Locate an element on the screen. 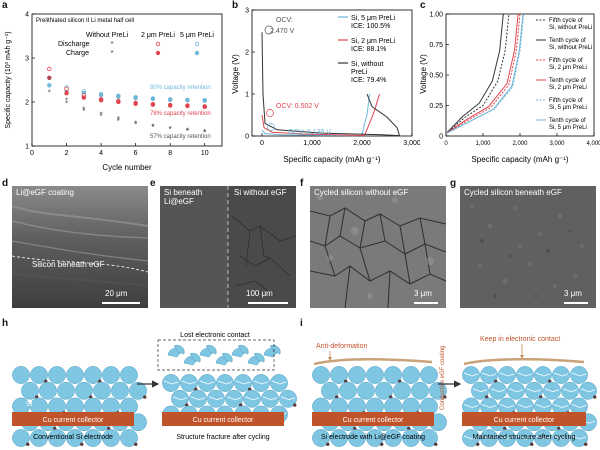  panel-letter-b: b is located at coordinates (235, 5).